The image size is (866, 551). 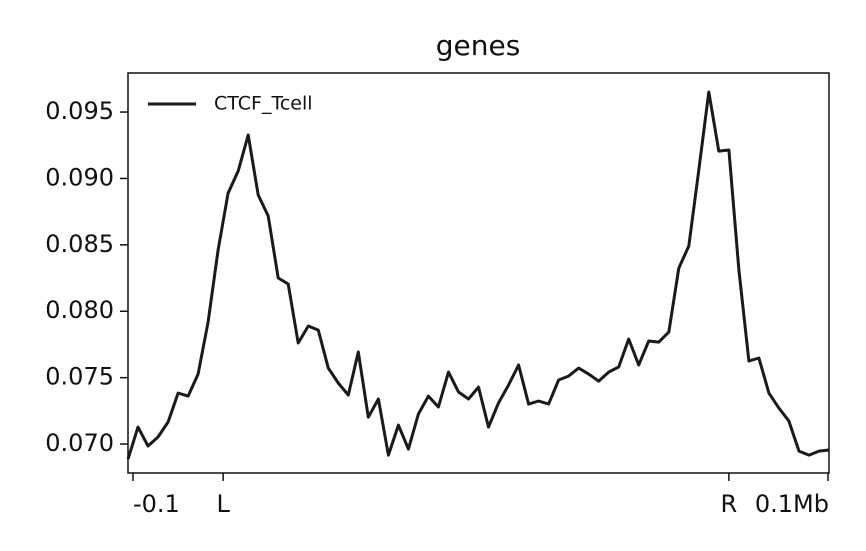 I want to click on x-tick-label: L, so click(x=223, y=504).